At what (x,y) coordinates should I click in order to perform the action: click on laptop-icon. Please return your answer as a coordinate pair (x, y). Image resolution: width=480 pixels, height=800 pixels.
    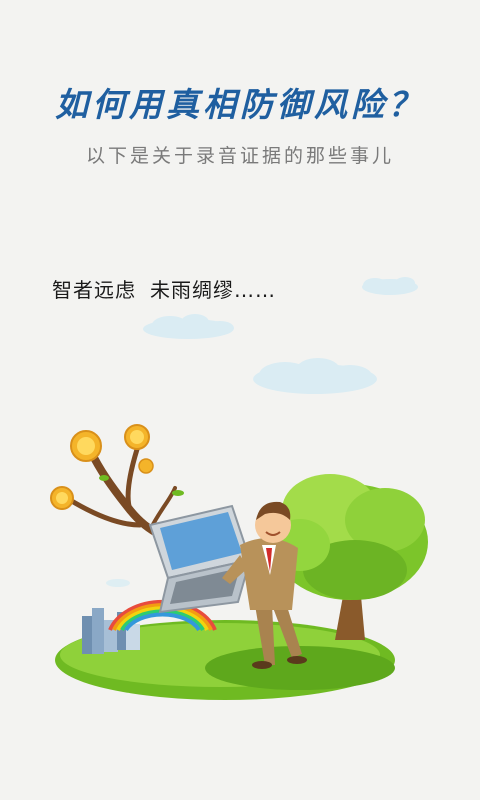
    Looking at the image, I should click on (200, 559).